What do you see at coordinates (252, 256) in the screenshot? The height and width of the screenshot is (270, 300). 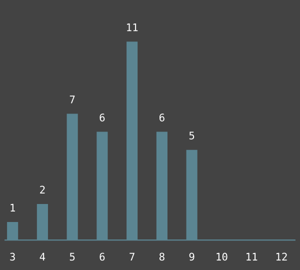 I see `x-tick-label: 11` at bounding box center [252, 256].